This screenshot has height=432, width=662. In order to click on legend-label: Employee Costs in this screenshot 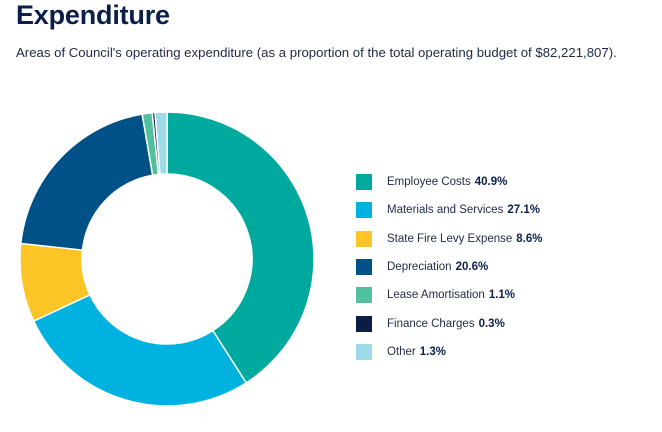, I will do `click(429, 182)`.